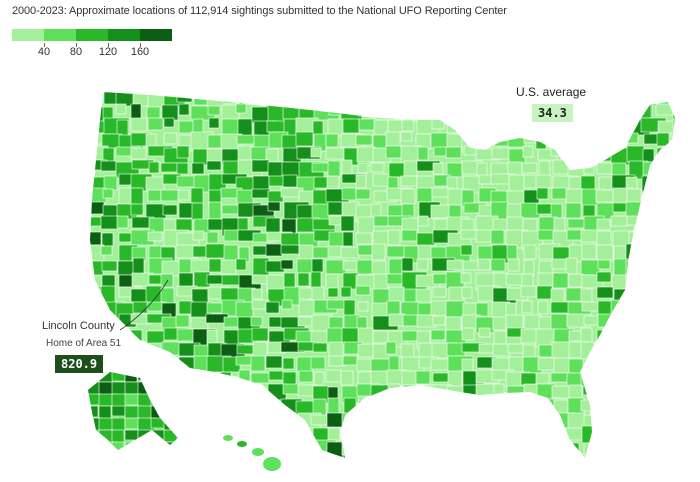  I want to click on hawaii-counties, so click(252, 453).